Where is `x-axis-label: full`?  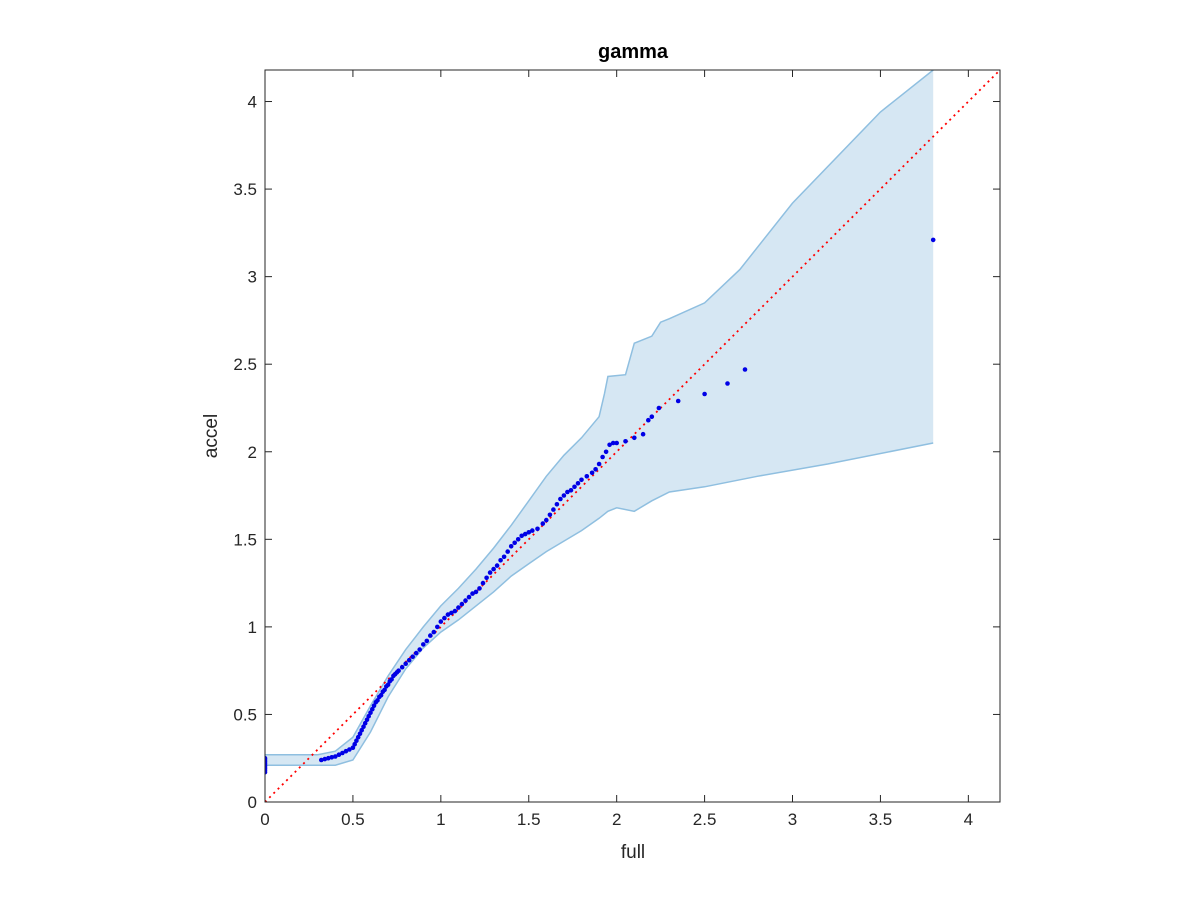 x-axis-label: full is located at coordinates (633, 852).